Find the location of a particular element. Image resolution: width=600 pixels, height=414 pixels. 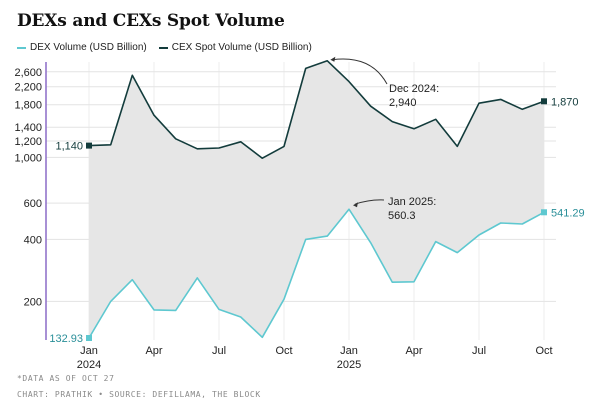

y-tick-label: 200 is located at coordinates (33, 302).